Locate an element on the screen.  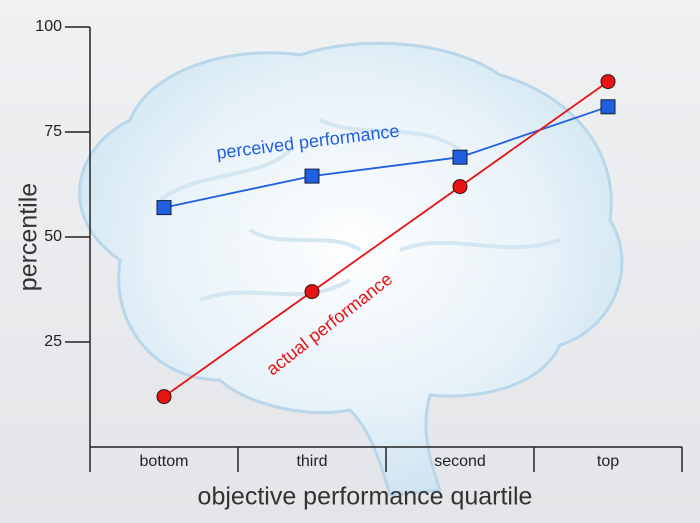
series-line is located at coordinates (386, 157).